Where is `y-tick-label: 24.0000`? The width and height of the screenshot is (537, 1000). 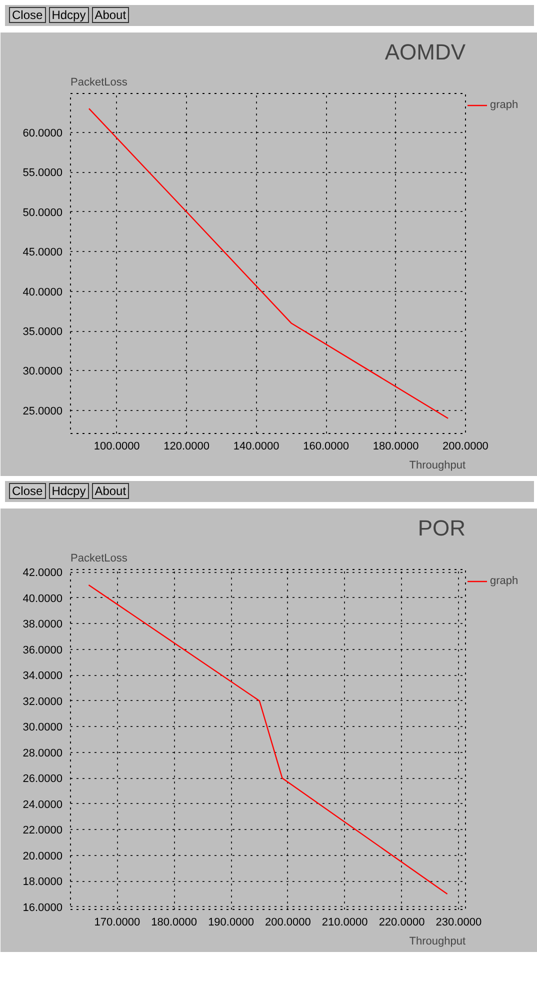
y-tick-label: 24.0000 is located at coordinates (42, 804).